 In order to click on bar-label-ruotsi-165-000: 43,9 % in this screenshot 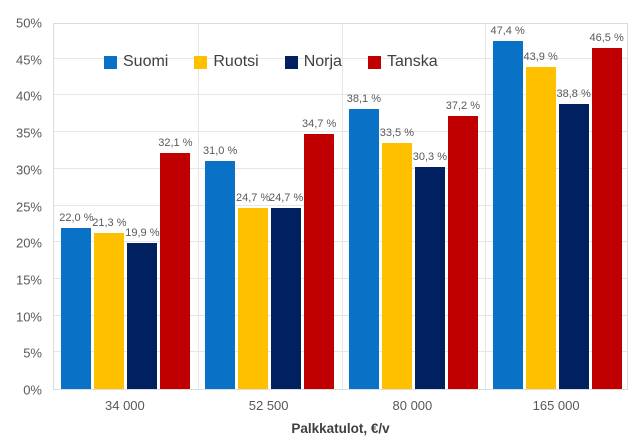, I will do `click(540, 56)`.